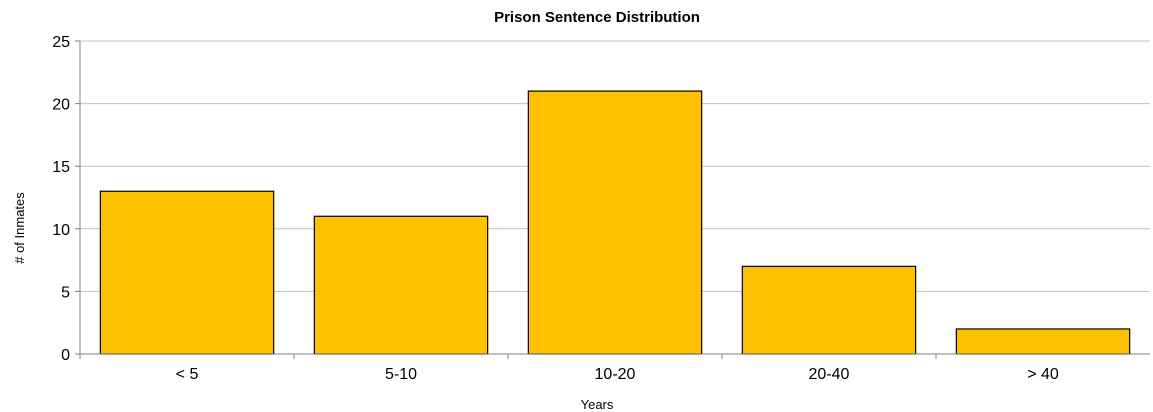 The width and height of the screenshot is (1153, 412). What do you see at coordinates (61, 105) in the screenshot?
I see `y-tick-label: 20` at bounding box center [61, 105].